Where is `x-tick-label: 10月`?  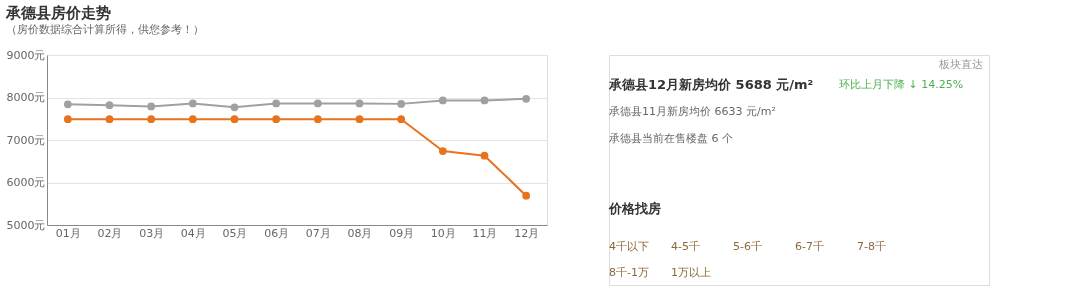 x-tick-label: 10月 is located at coordinates (443, 233).